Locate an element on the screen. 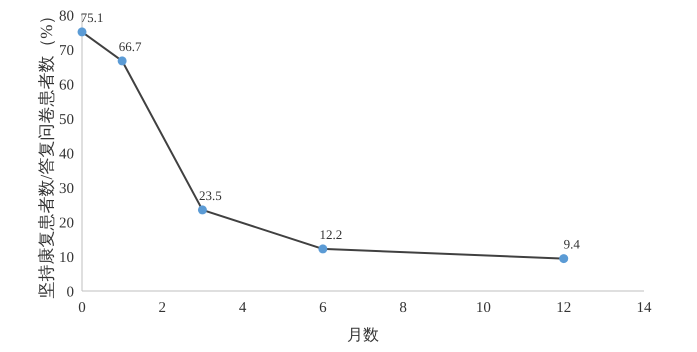 The image size is (697, 352). y-tick-label: 20 is located at coordinates (66, 223).